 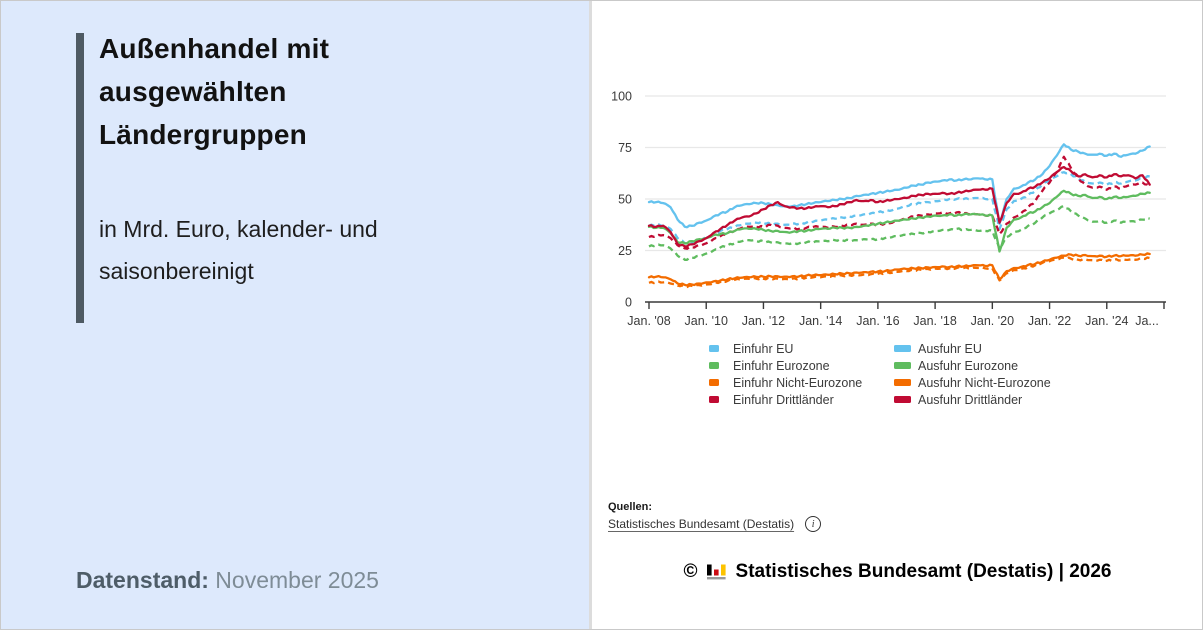 I want to click on svg-text: Jan. '14, so click(x=820, y=321).